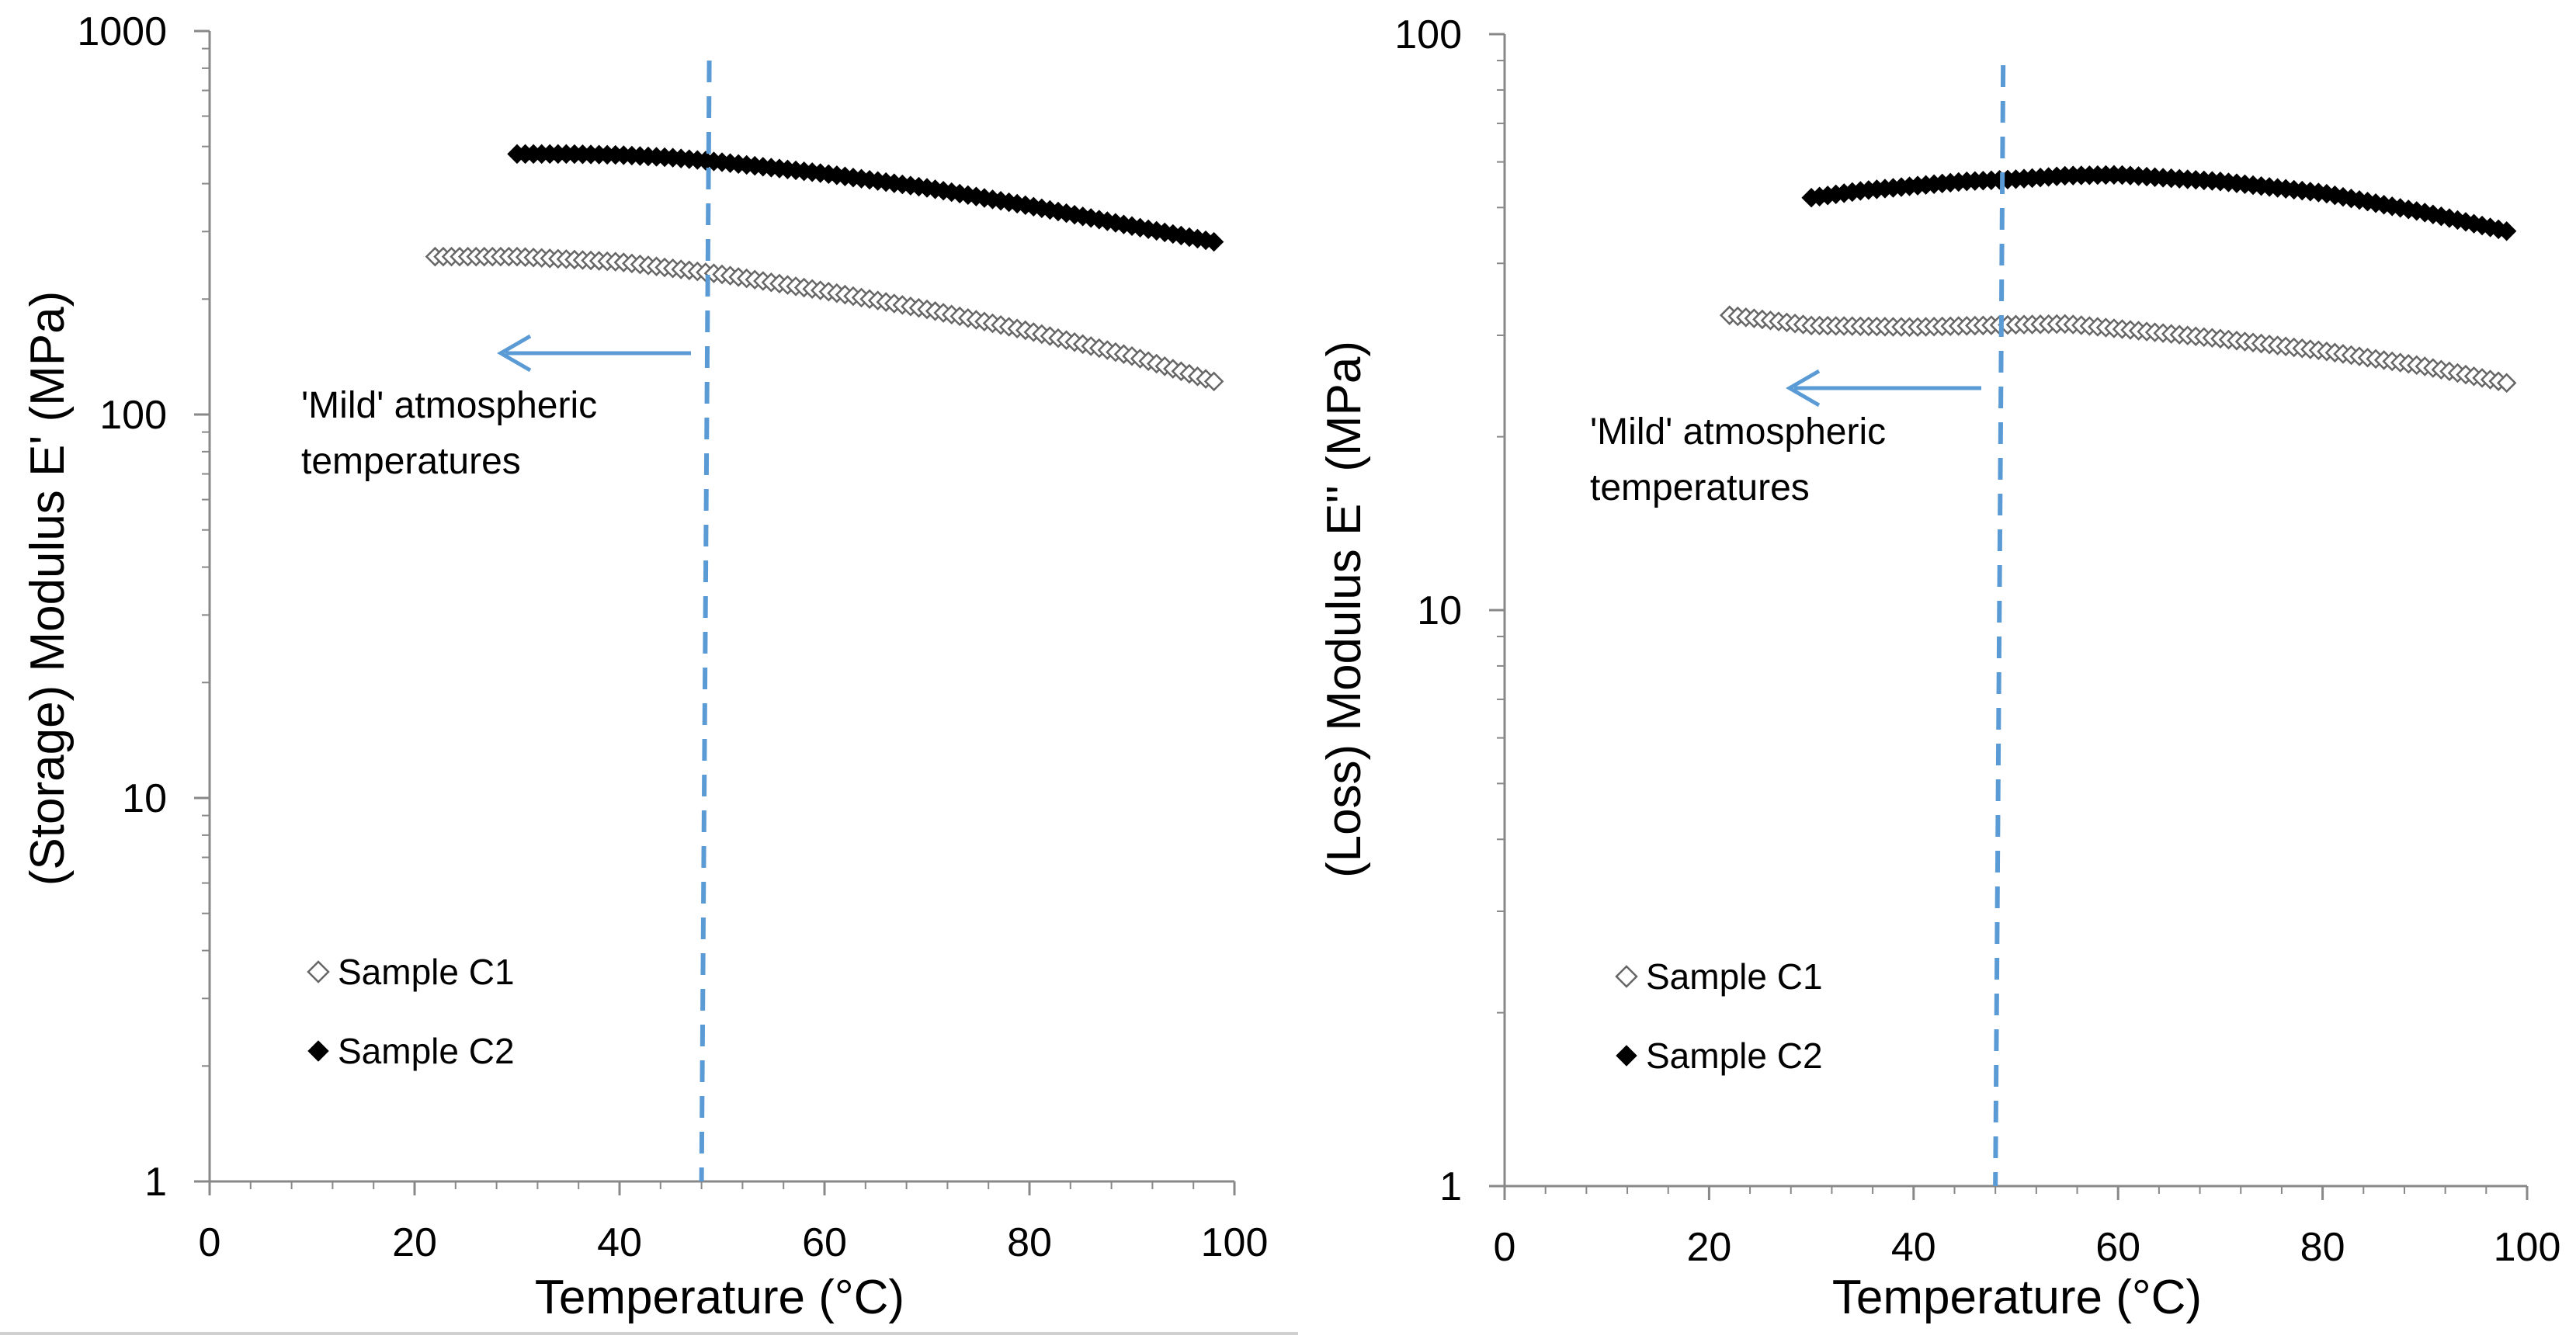  What do you see at coordinates (2506, 383) in the screenshot?
I see `loss-c1-data-point` at bounding box center [2506, 383].